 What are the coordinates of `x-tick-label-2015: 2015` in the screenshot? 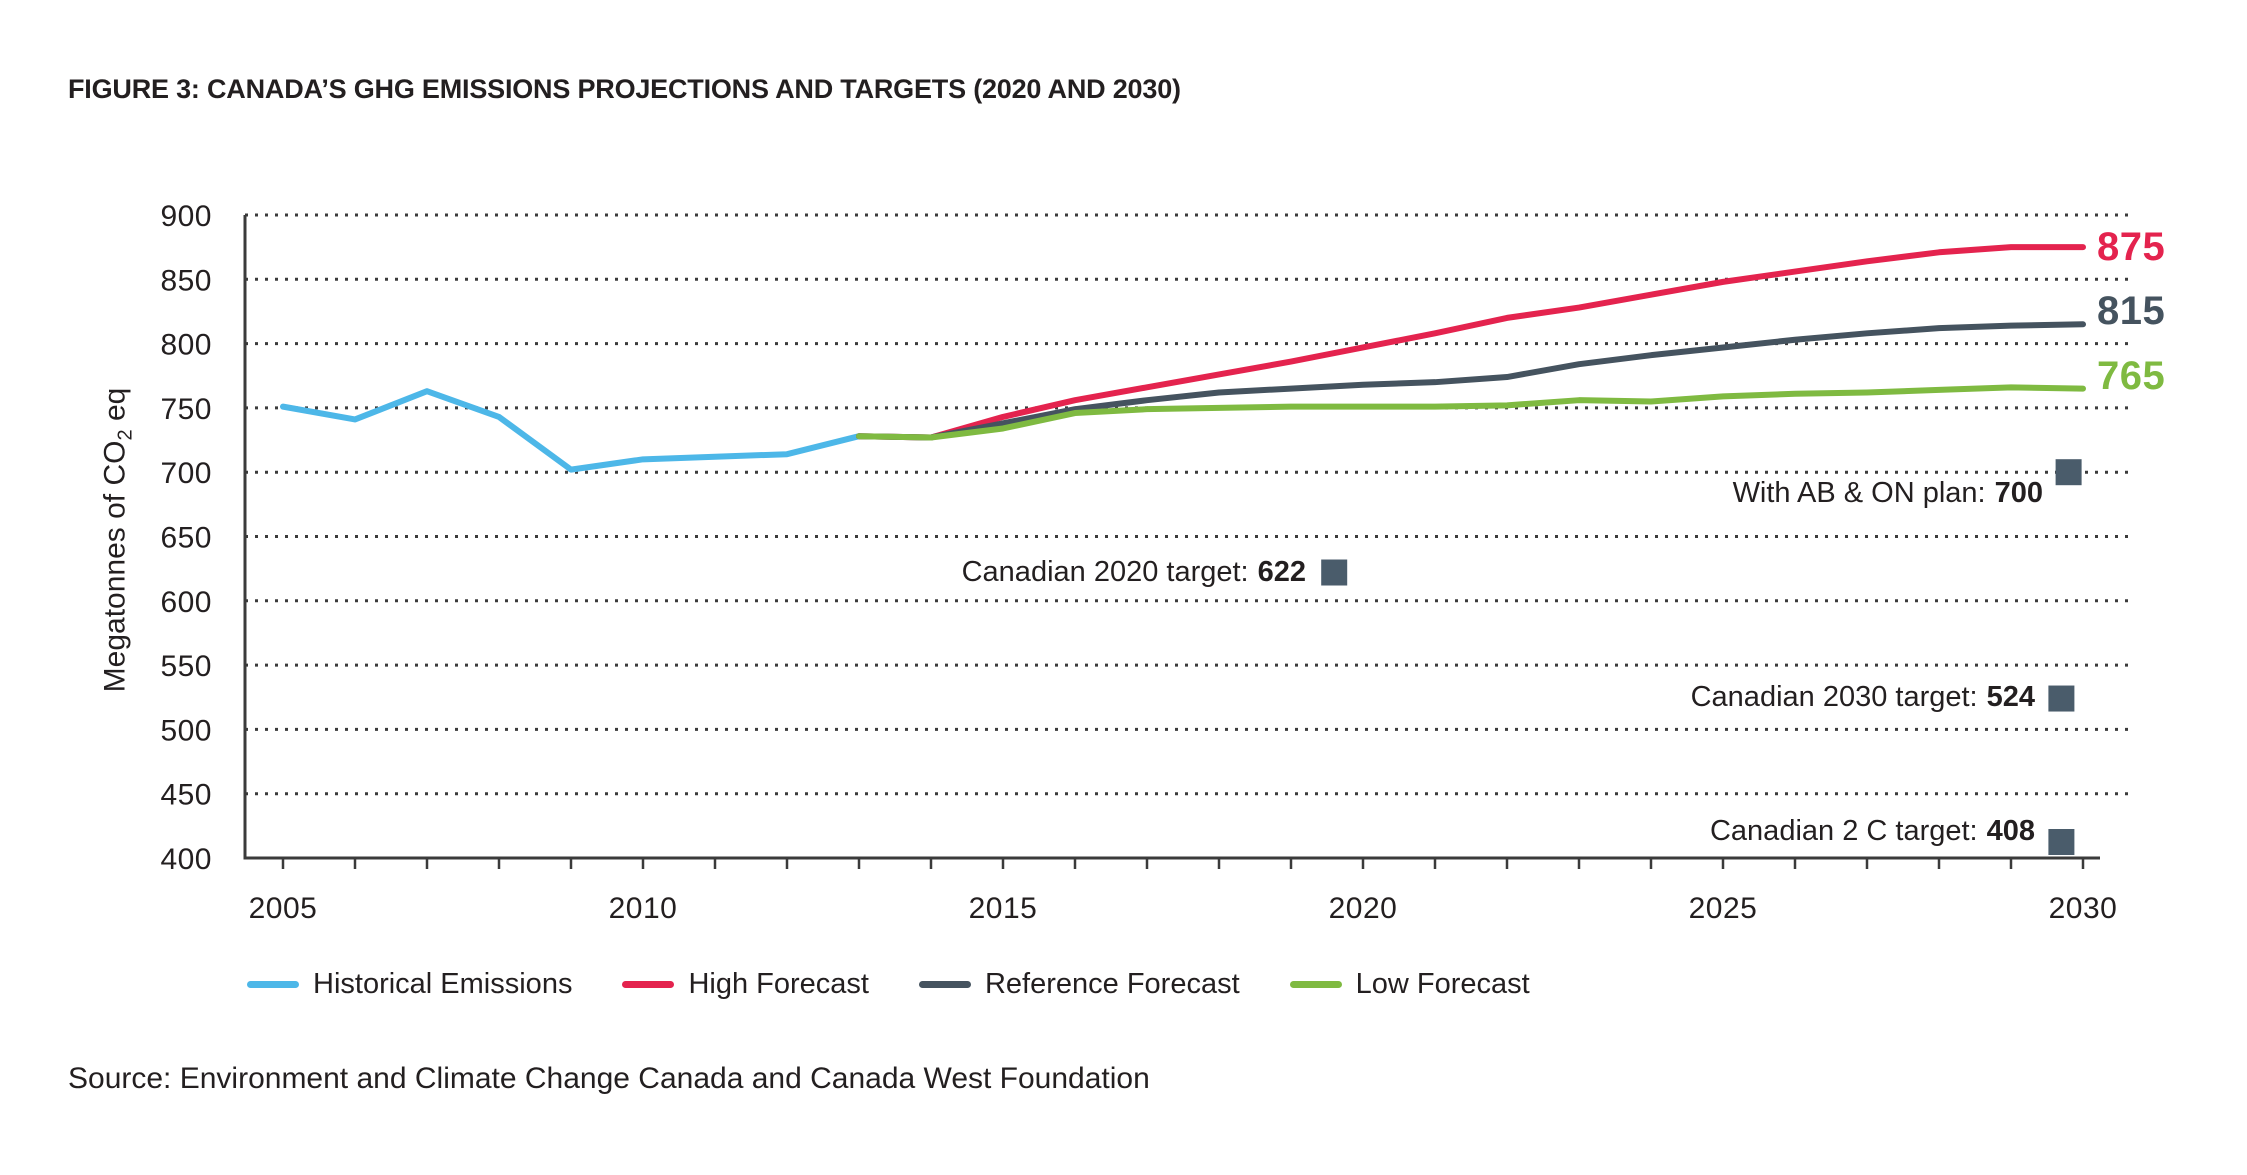 It's located at (1003, 908).